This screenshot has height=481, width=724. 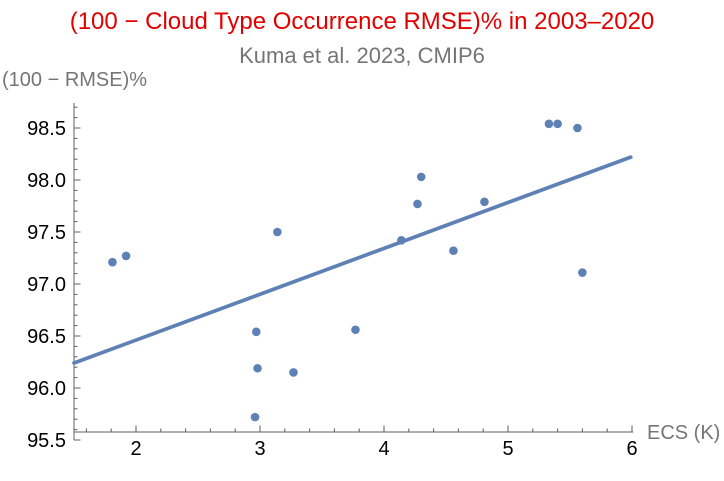 I want to click on y-tick-label: 98.0, so click(x=46, y=181).